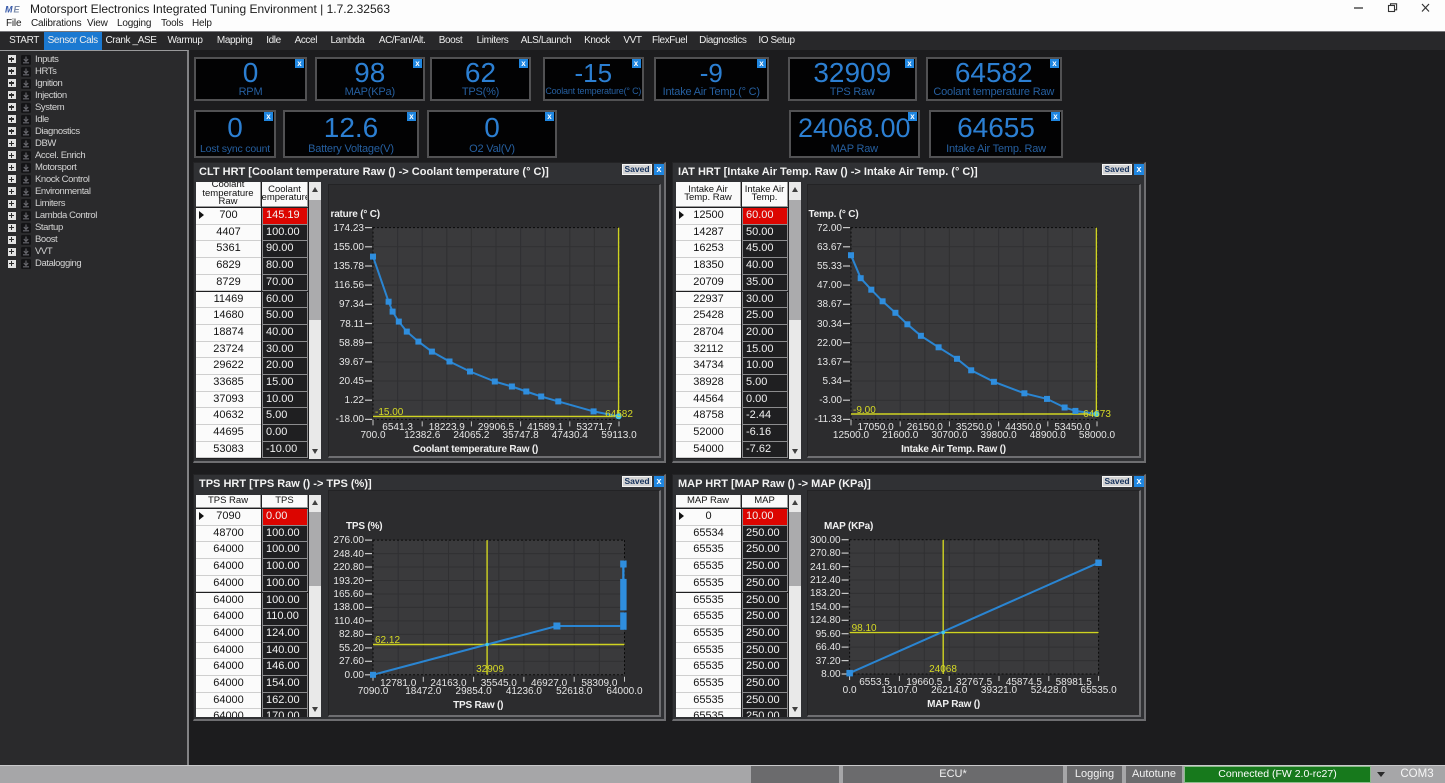 This screenshot has height=783, width=1445. I want to click on svg-text: M, so click(9, 10).